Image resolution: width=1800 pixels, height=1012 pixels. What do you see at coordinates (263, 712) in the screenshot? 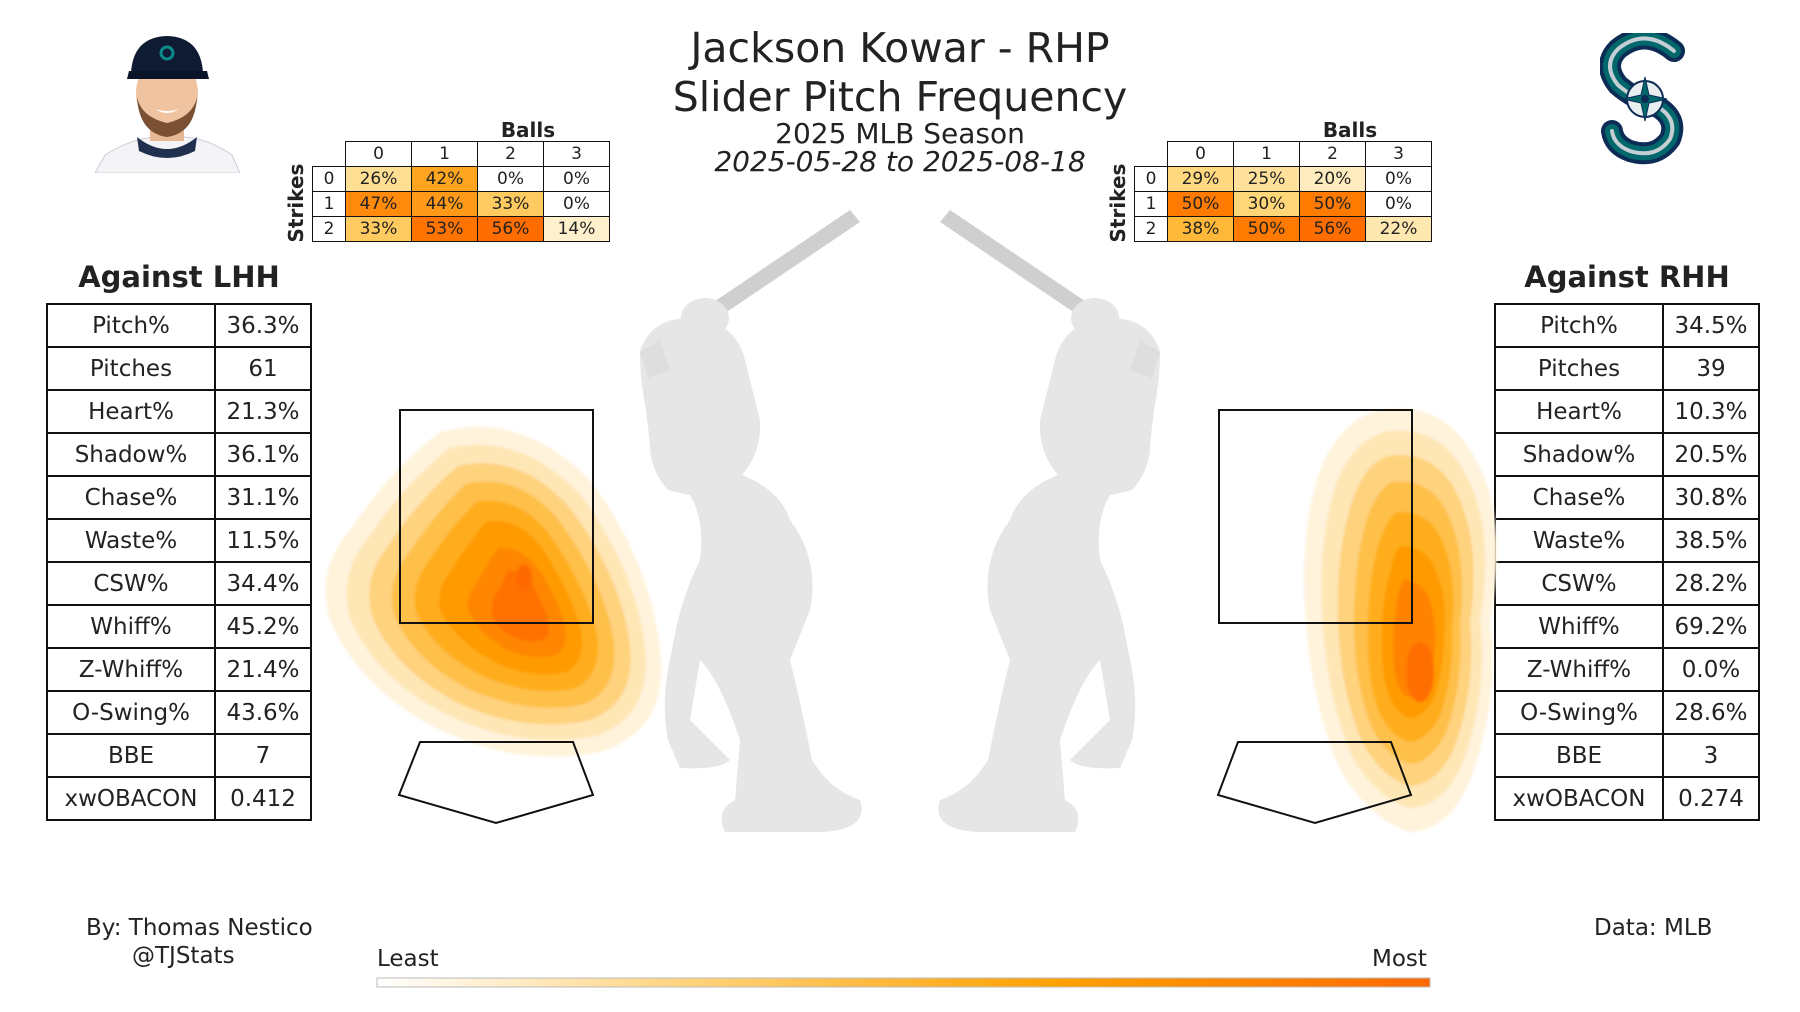
I see `stat-value: 43.6%` at bounding box center [263, 712].